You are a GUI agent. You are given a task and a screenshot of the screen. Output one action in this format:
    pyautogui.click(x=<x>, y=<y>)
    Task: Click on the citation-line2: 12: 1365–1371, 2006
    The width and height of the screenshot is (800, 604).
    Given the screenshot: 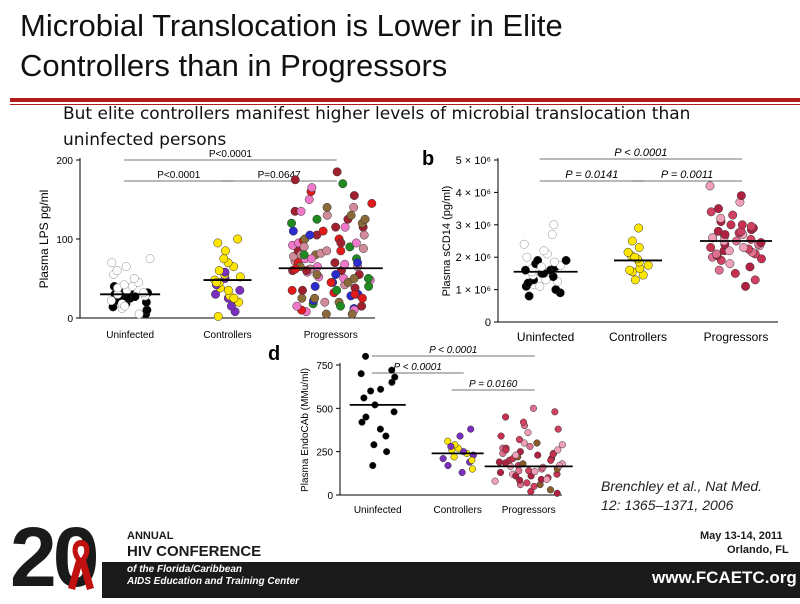 What is the action you would take?
    pyautogui.click(x=667, y=505)
    